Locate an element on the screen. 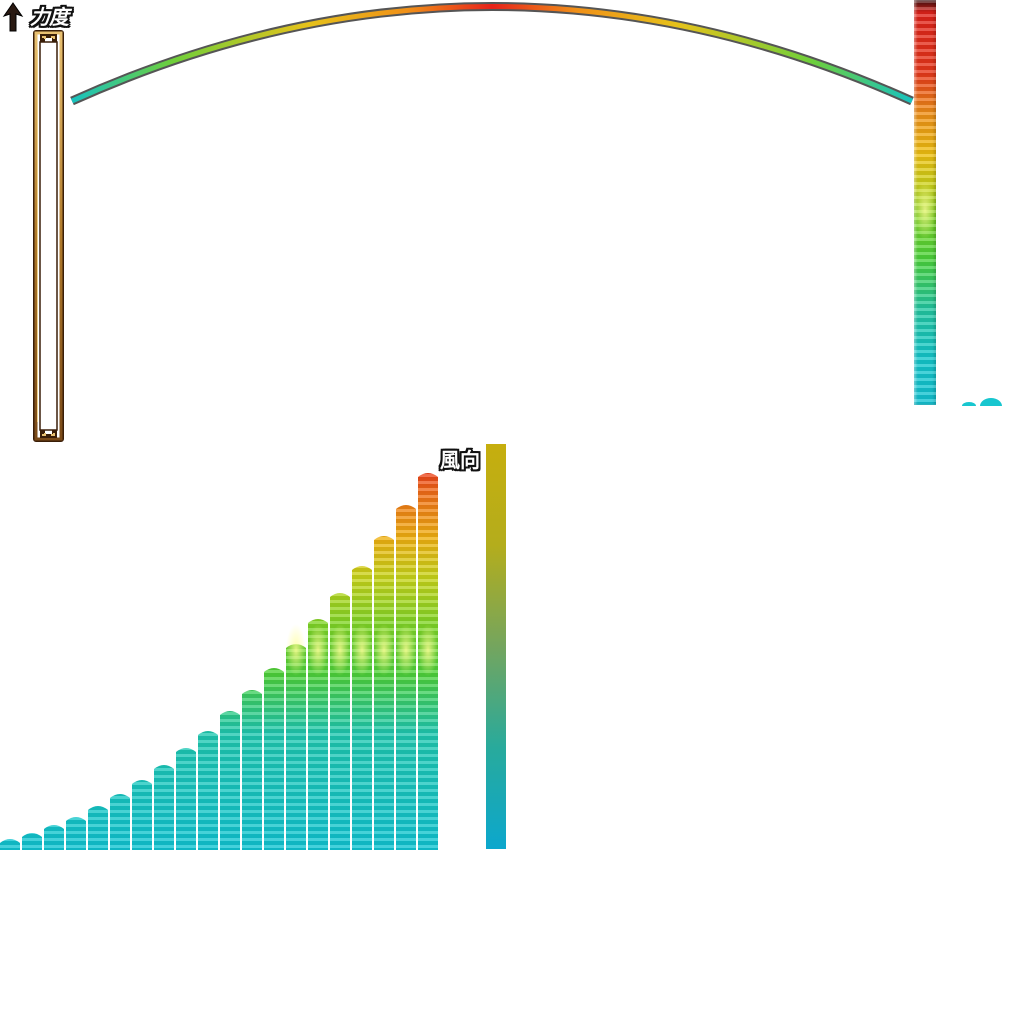 The width and height of the screenshot is (1024, 1024). aim-arc is located at coordinates (492, 54).